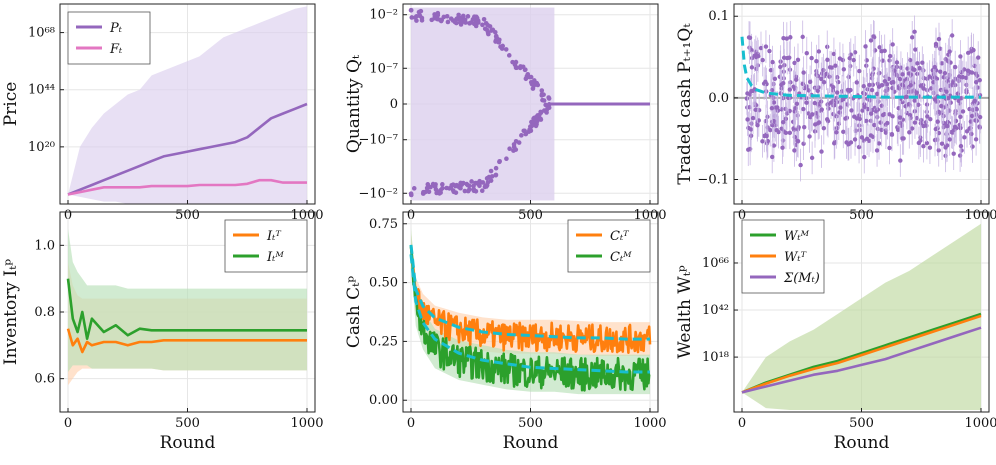 The height and width of the screenshot is (465, 996). I want to click on y-tick-label: 0.25, so click(383, 341).